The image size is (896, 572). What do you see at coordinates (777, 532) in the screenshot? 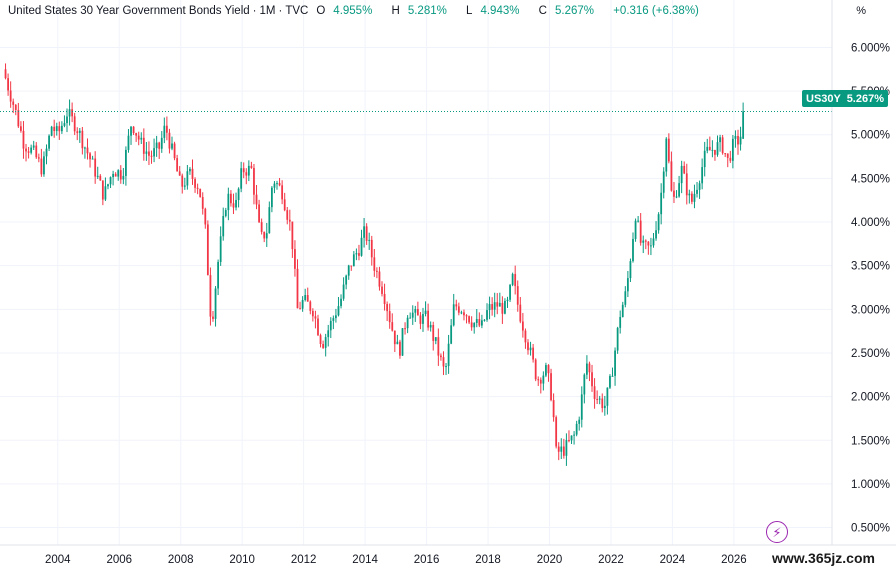
I see `lightning-icon: ⚡` at bounding box center [777, 532].